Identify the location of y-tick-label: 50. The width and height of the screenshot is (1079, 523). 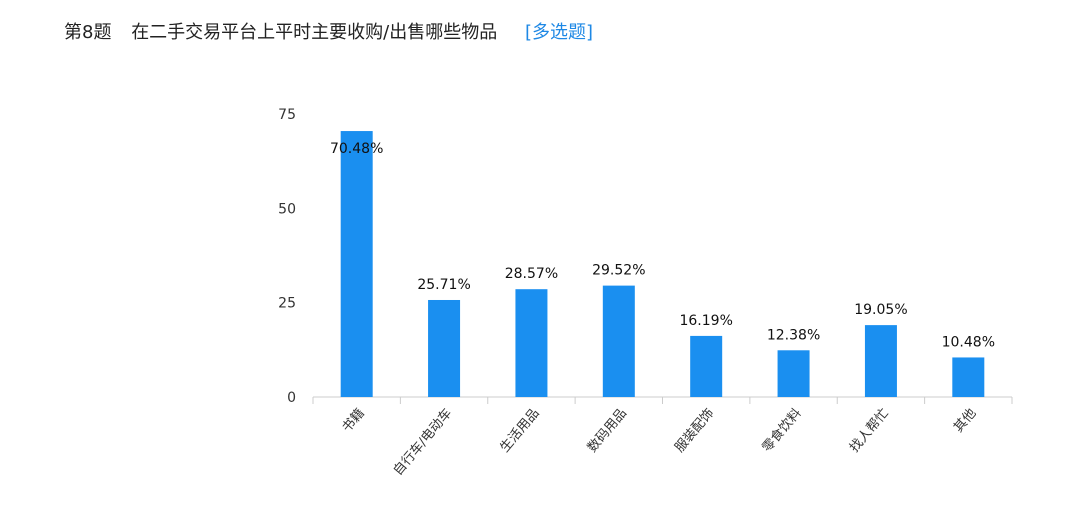
(287, 209).